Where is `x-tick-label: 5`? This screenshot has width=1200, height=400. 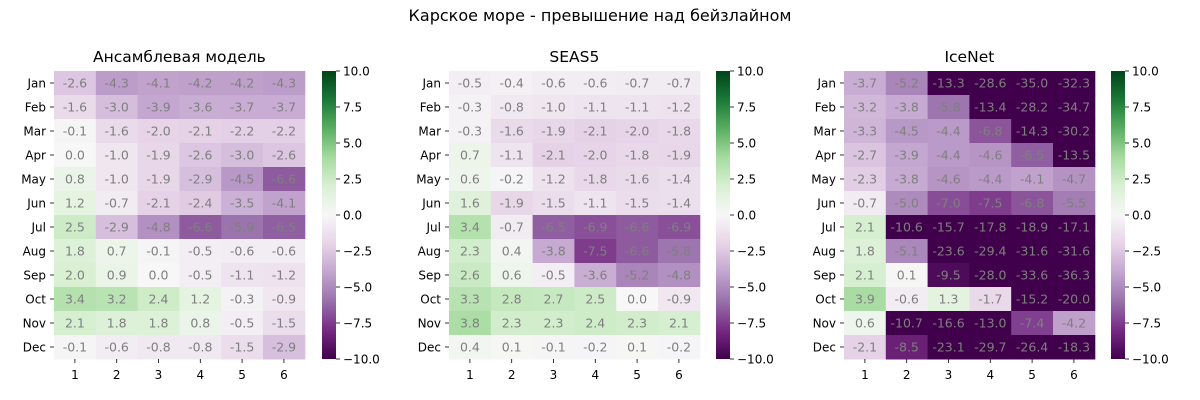 x-tick-label: 5 is located at coordinates (242, 375).